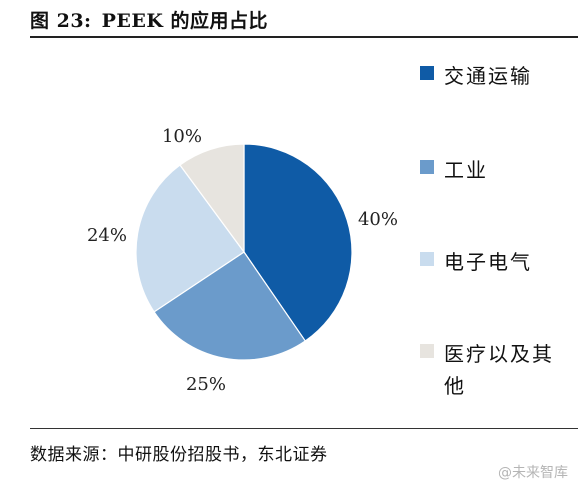 Image resolution: width=578 pixels, height=492 pixels. Describe the element at coordinates (61, 21) in the screenshot. I see `figure-label: 图 23:` at that location.